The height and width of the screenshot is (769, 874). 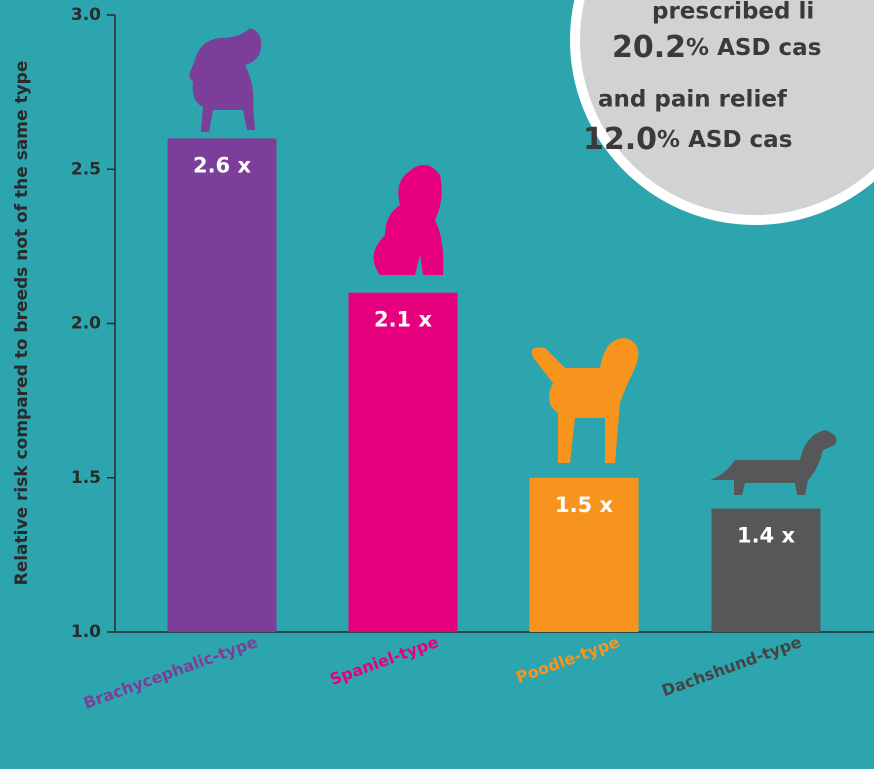 I want to click on y-tick-label: 2.0, so click(x=86, y=324).